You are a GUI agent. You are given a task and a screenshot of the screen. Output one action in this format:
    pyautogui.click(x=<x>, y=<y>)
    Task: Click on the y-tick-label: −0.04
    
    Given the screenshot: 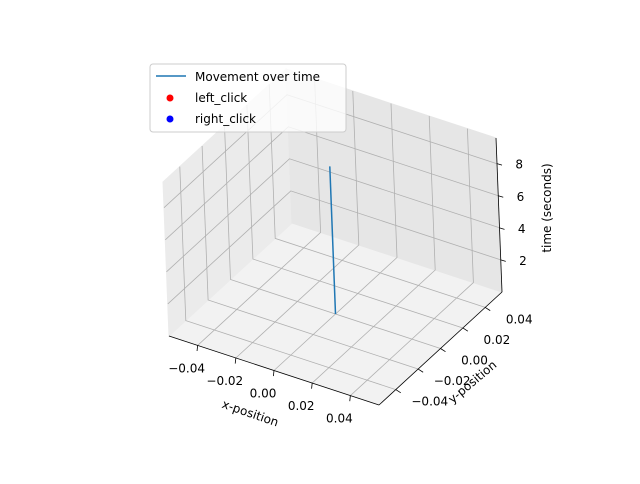 What is the action you would take?
    pyautogui.click(x=429, y=402)
    